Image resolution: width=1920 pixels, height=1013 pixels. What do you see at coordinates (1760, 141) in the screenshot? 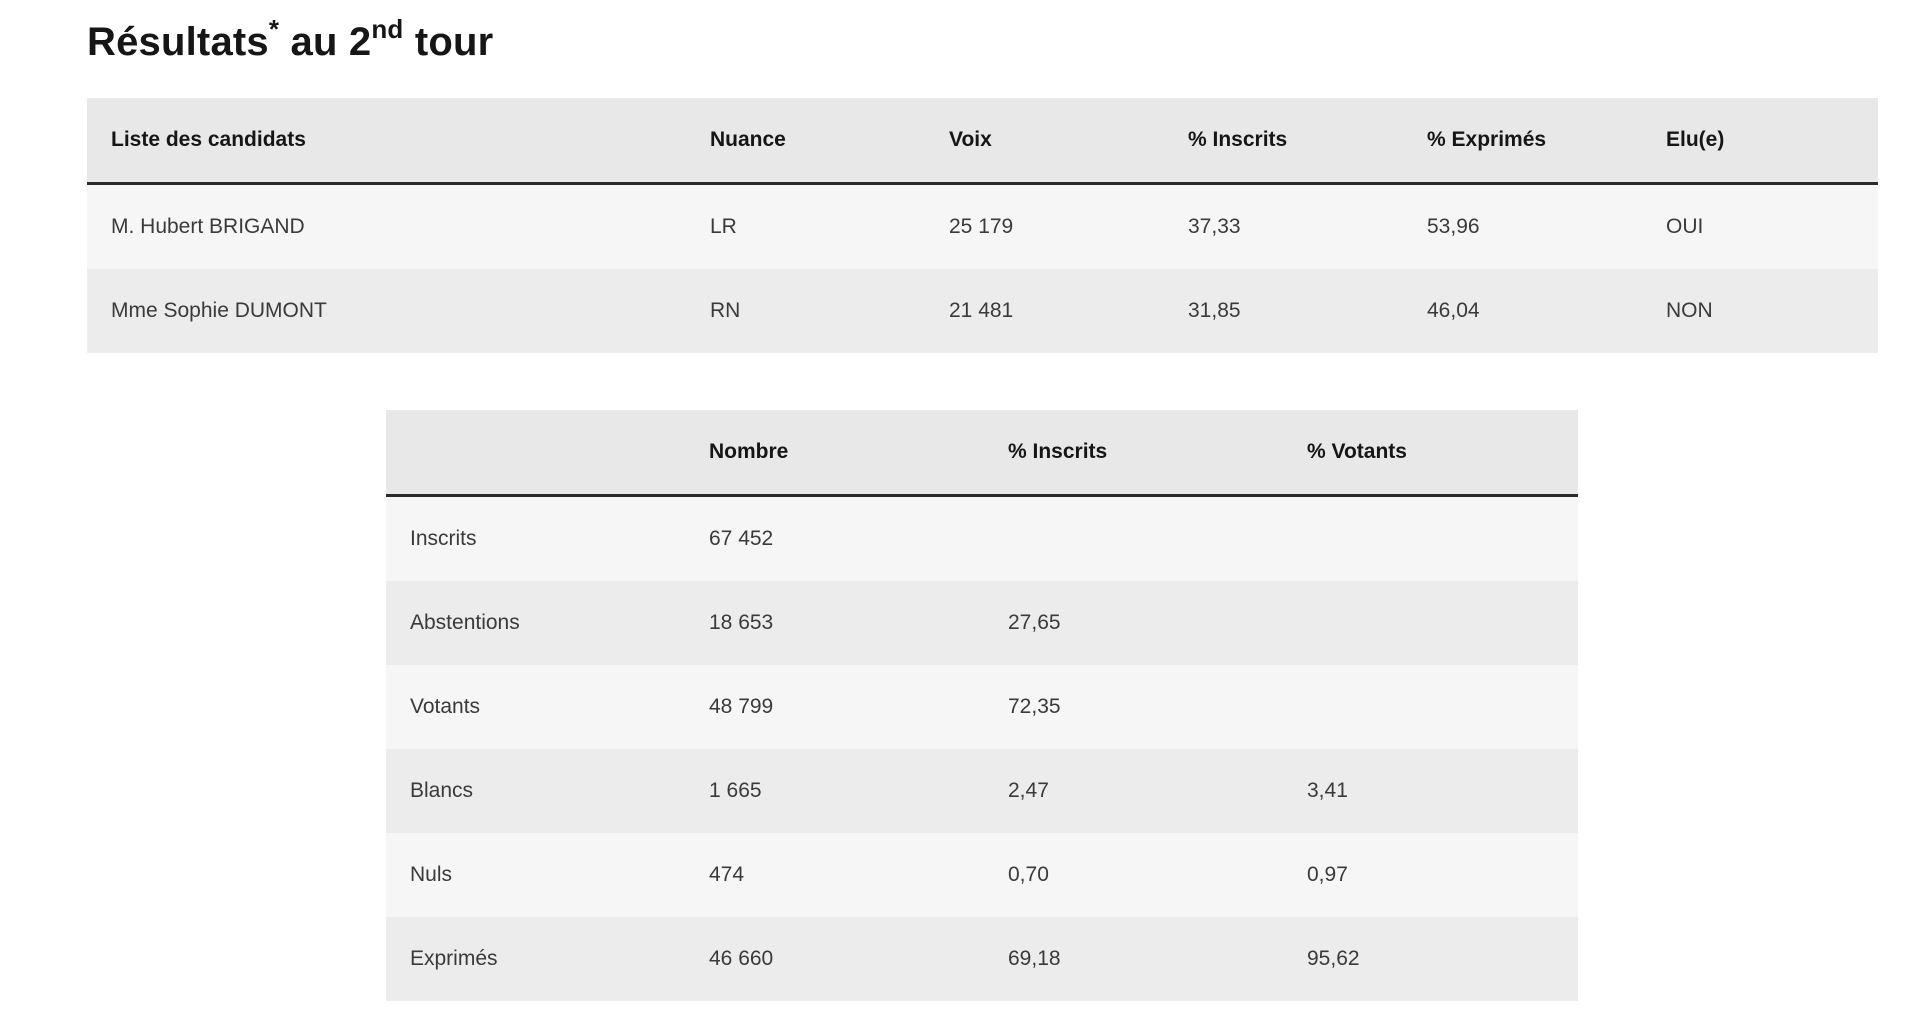
I see `header-elu: Elu(e)` at bounding box center [1760, 141].